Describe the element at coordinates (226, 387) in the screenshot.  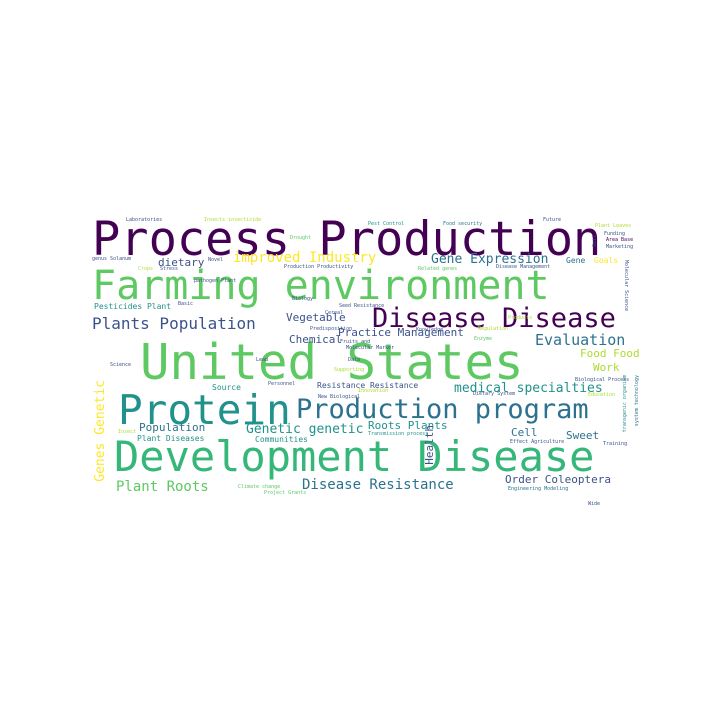
I see `word-source: Source` at that location.